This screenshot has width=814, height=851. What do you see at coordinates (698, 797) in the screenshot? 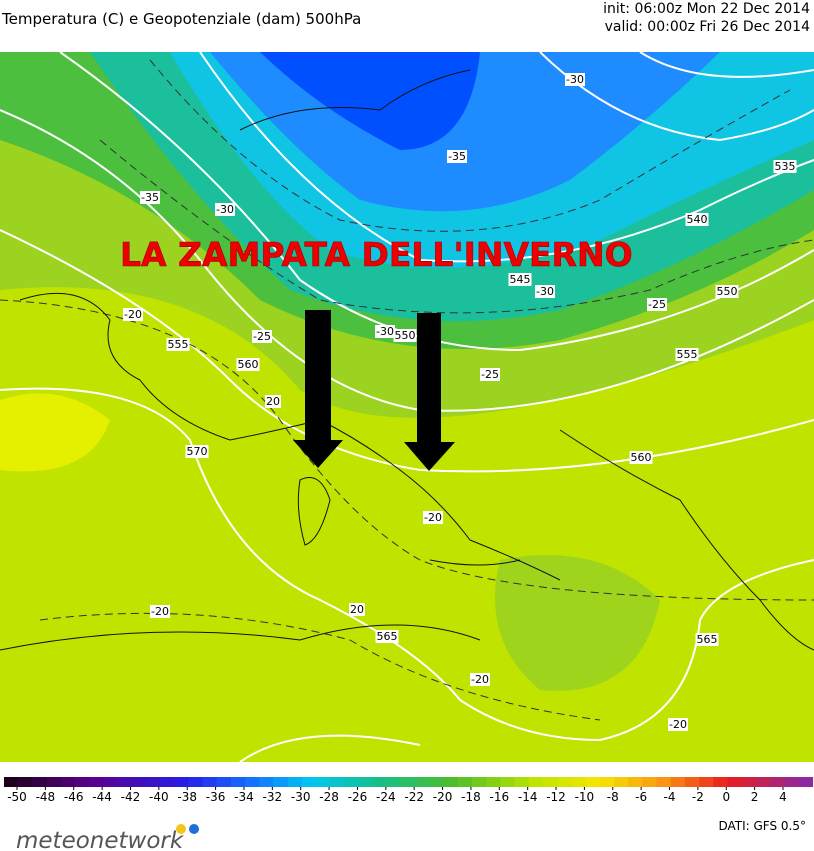
I see `colorbar-label: -2` at bounding box center [698, 797].